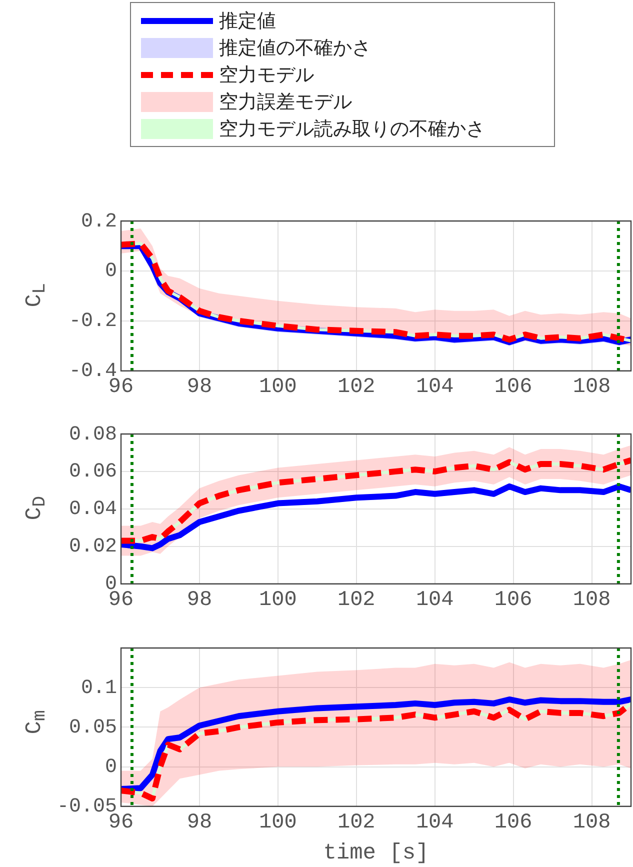 The width and height of the screenshot is (633, 867). What do you see at coordinates (92, 434) in the screenshot?
I see `y-tick-label: 0.08` at bounding box center [92, 434].